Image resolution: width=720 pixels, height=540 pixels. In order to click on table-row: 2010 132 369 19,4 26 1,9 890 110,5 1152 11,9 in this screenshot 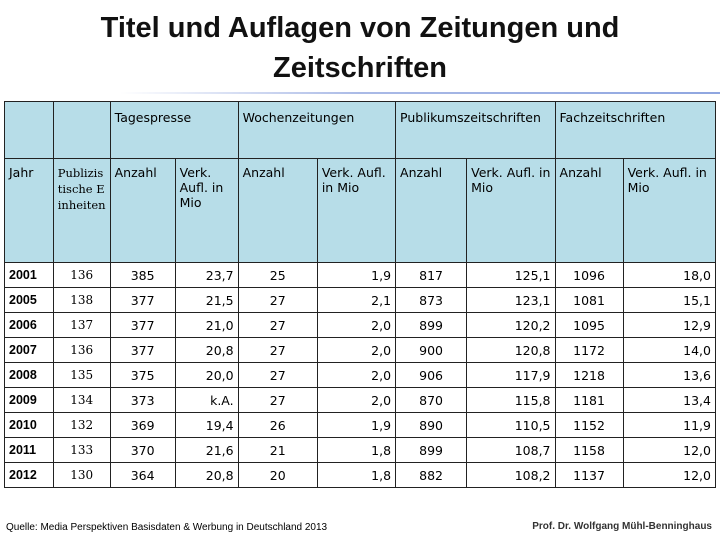, I will do `click(360, 425)`.